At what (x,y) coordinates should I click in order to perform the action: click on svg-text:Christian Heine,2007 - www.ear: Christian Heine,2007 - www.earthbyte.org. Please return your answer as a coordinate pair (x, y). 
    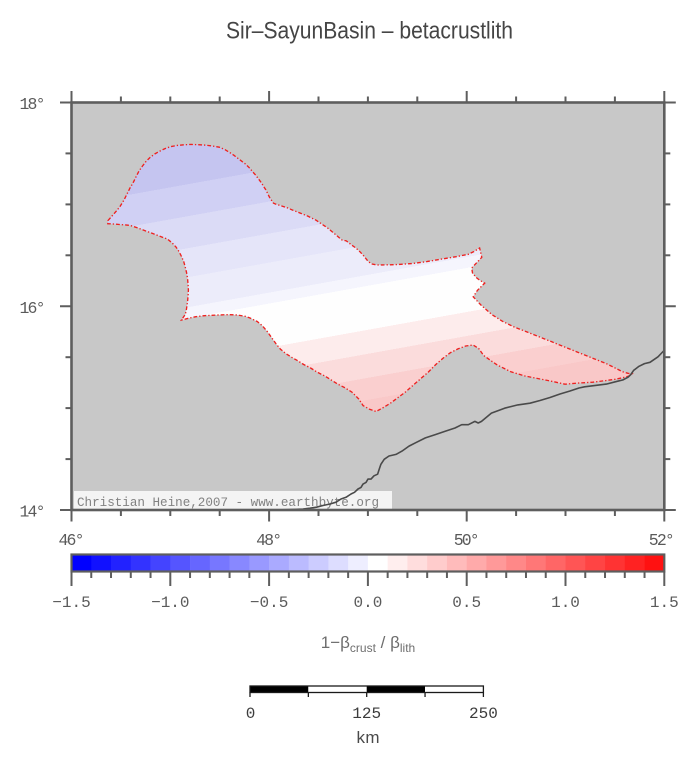
    Looking at the image, I should click on (228, 503).